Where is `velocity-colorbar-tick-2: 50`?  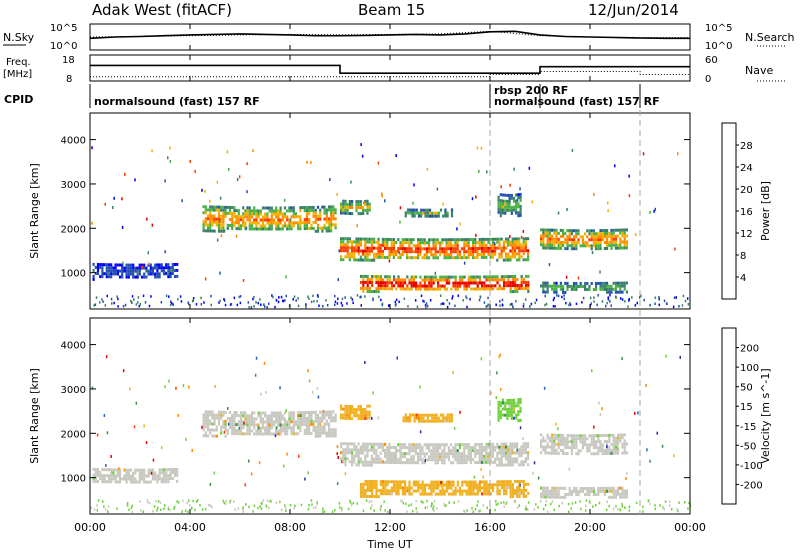
velocity-colorbar-tick-2: 50 is located at coordinates (746, 388).